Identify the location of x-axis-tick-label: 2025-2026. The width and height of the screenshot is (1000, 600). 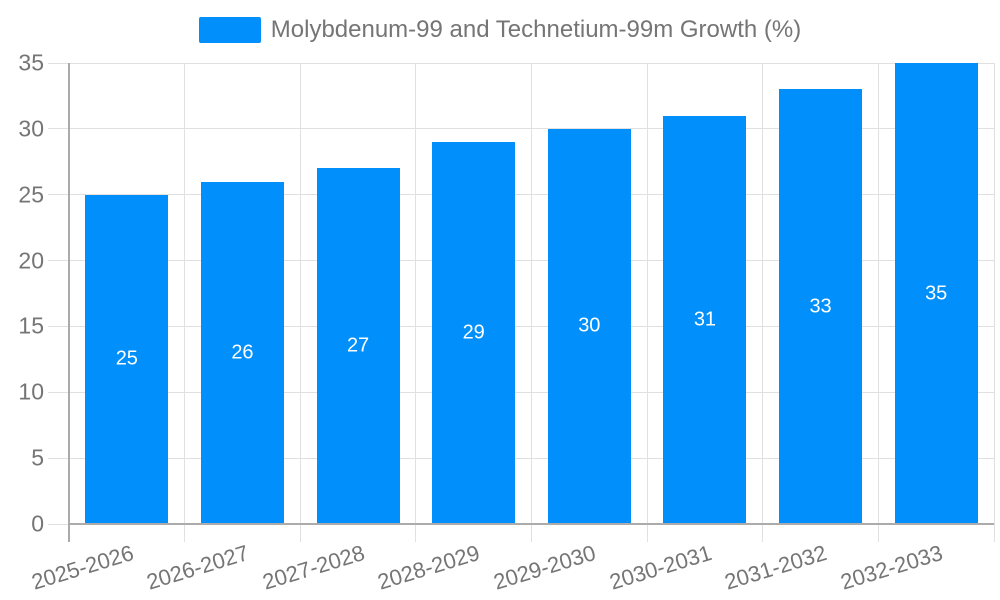
(82, 567).